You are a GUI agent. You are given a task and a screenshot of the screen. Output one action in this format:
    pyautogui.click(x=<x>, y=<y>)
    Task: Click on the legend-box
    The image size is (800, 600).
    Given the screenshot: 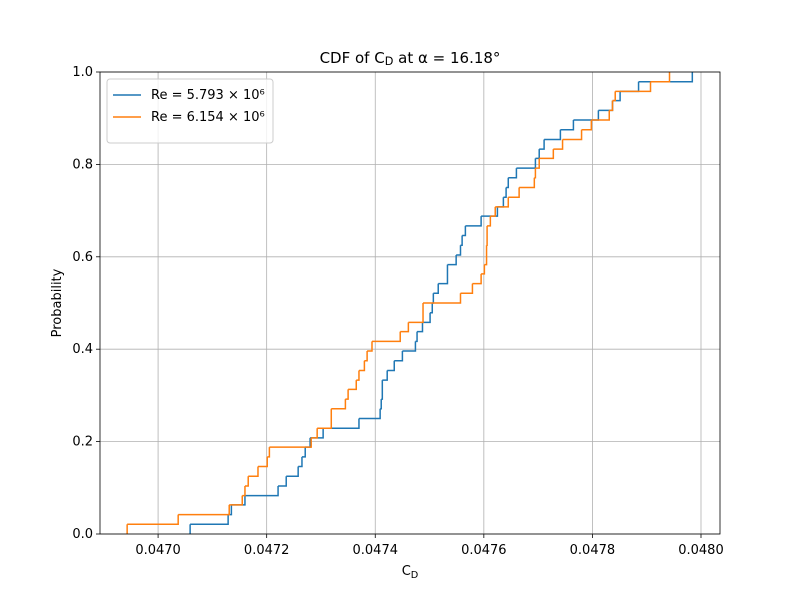 What is the action you would take?
    pyautogui.click(x=190, y=111)
    